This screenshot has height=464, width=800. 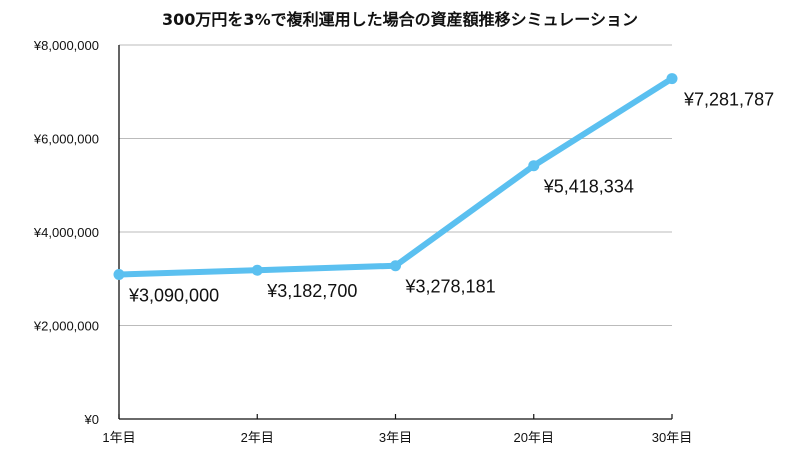 I want to click on y-tick-label: ¥8,000,000, so click(x=66, y=45).